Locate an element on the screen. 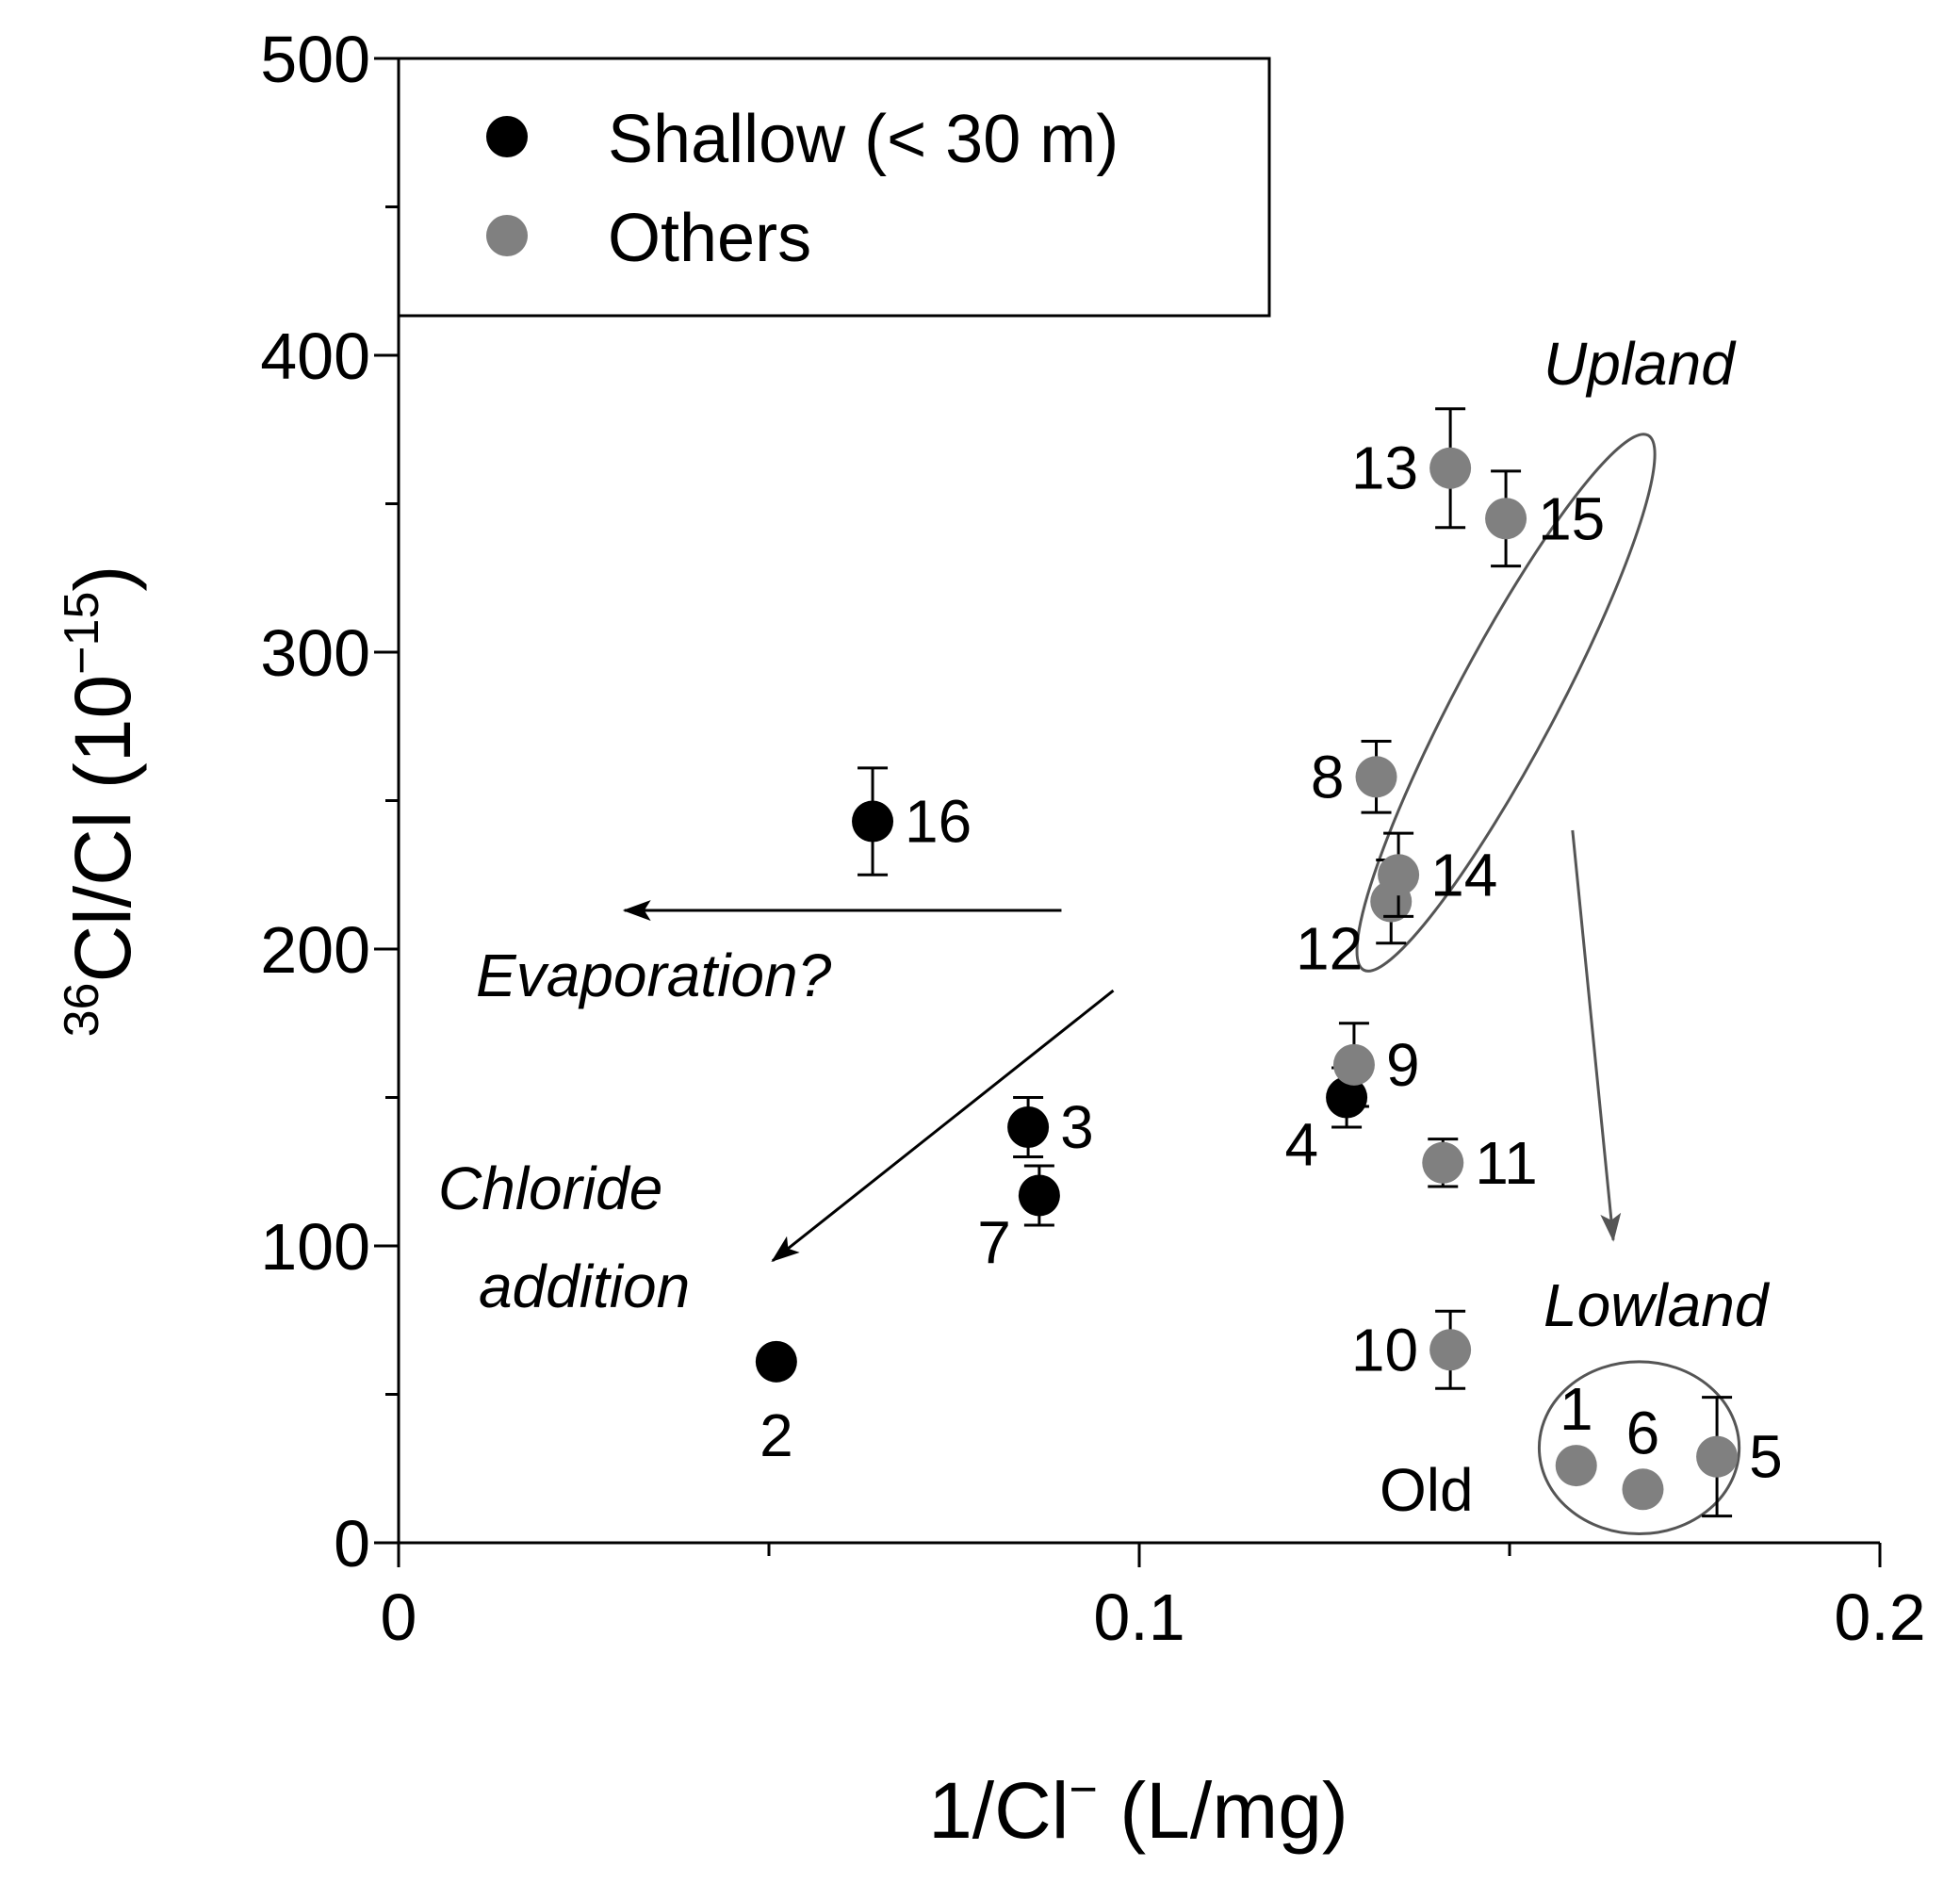  y-tick-label: 500 is located at coordinates (315, 59).